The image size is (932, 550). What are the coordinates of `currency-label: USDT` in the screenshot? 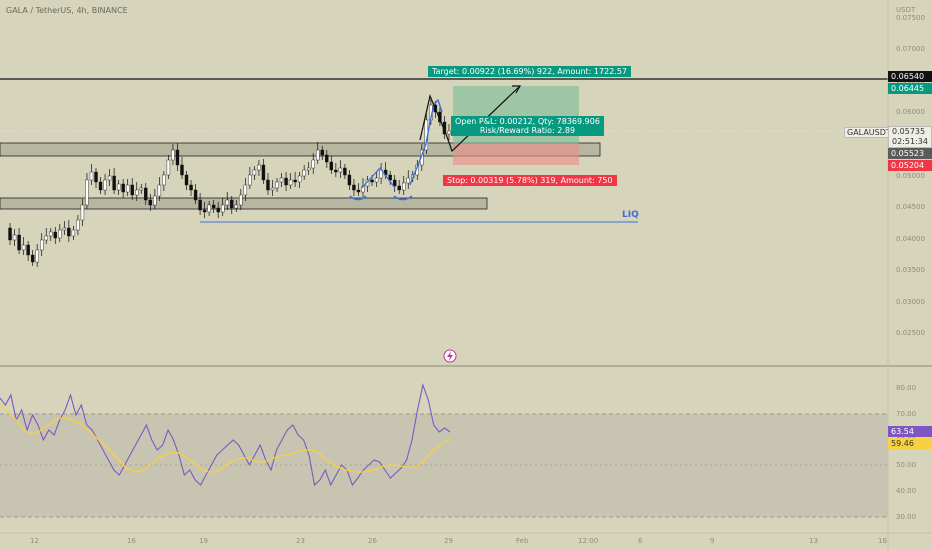 It's located at (906, 10).